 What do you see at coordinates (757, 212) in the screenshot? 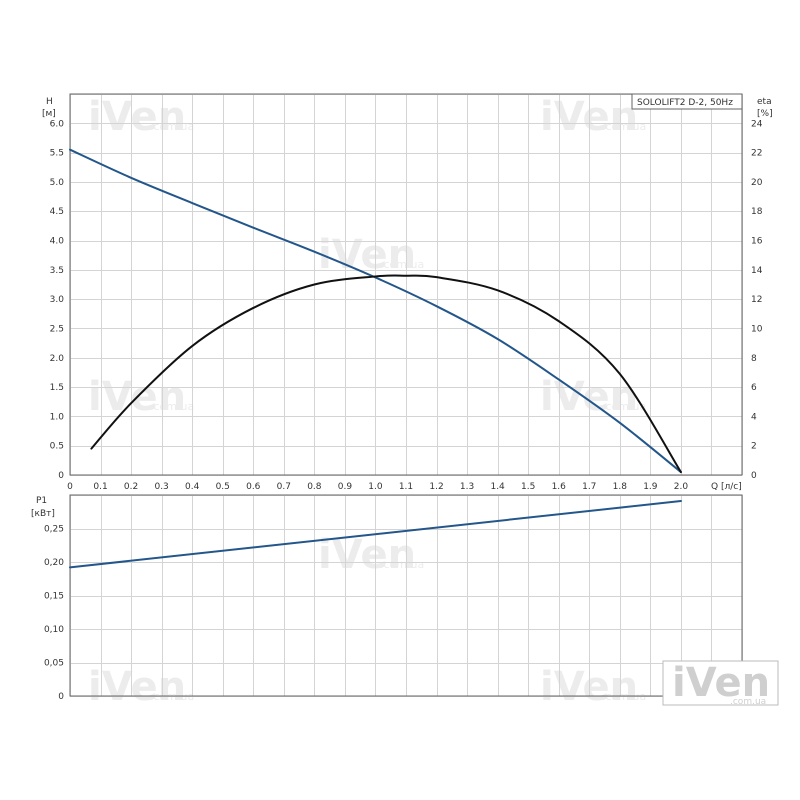
I see `y2-tick-label: 18` at bounding box center [757, 212].